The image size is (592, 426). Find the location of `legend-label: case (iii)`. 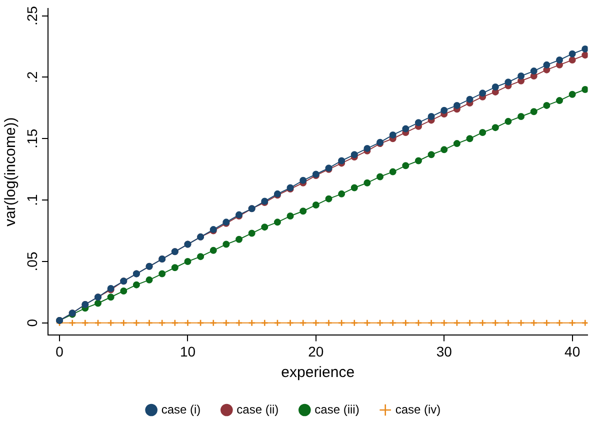

legend-label: case (iii) is located at coordinates (337, 409).